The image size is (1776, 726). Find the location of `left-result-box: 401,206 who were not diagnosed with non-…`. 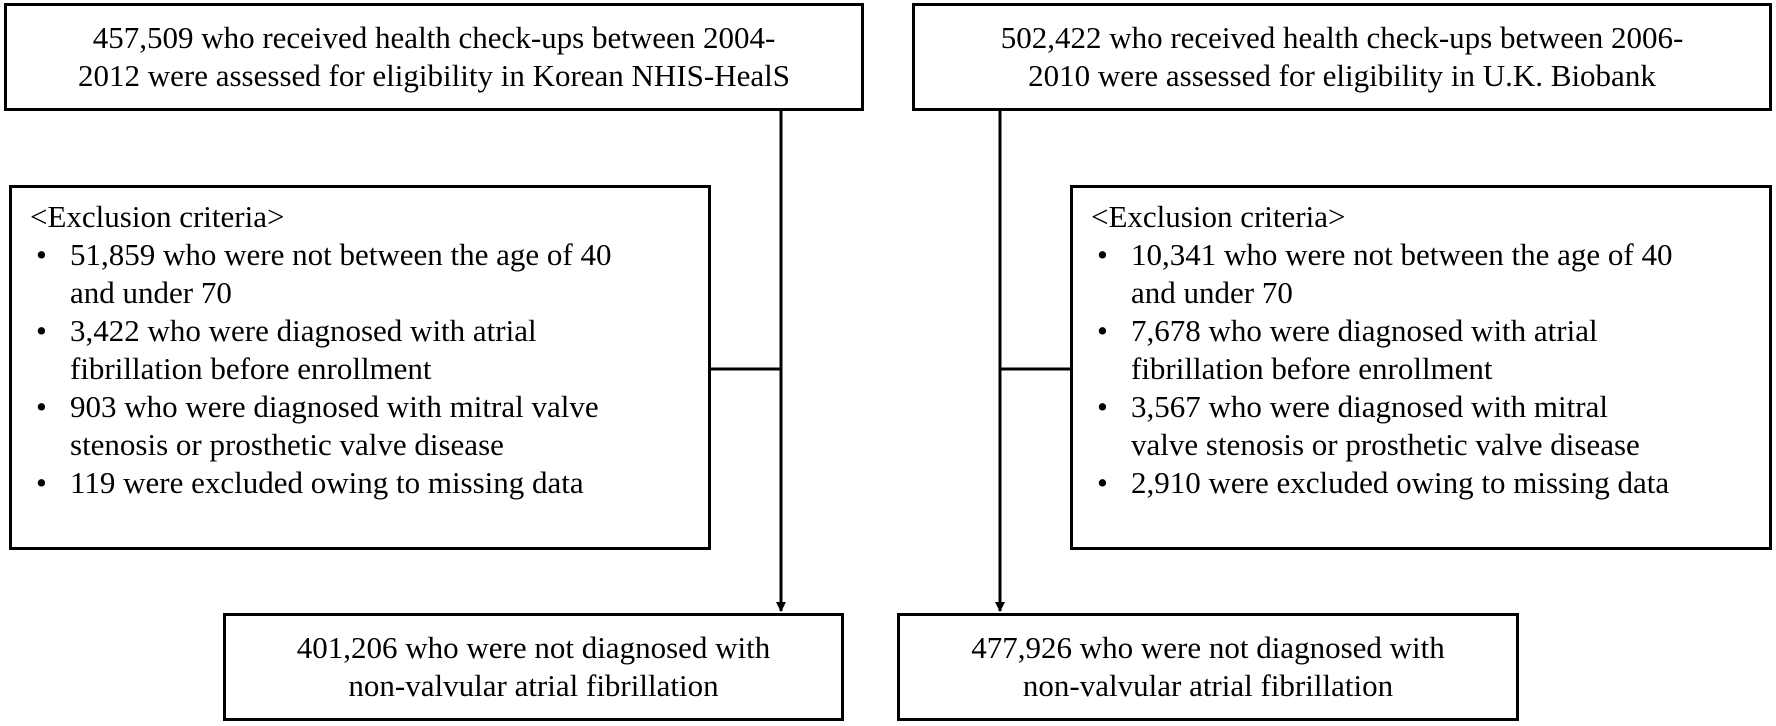

left-result-box: 401,206 who were not diagnosed with non-… is located at coordinates (533, 667).